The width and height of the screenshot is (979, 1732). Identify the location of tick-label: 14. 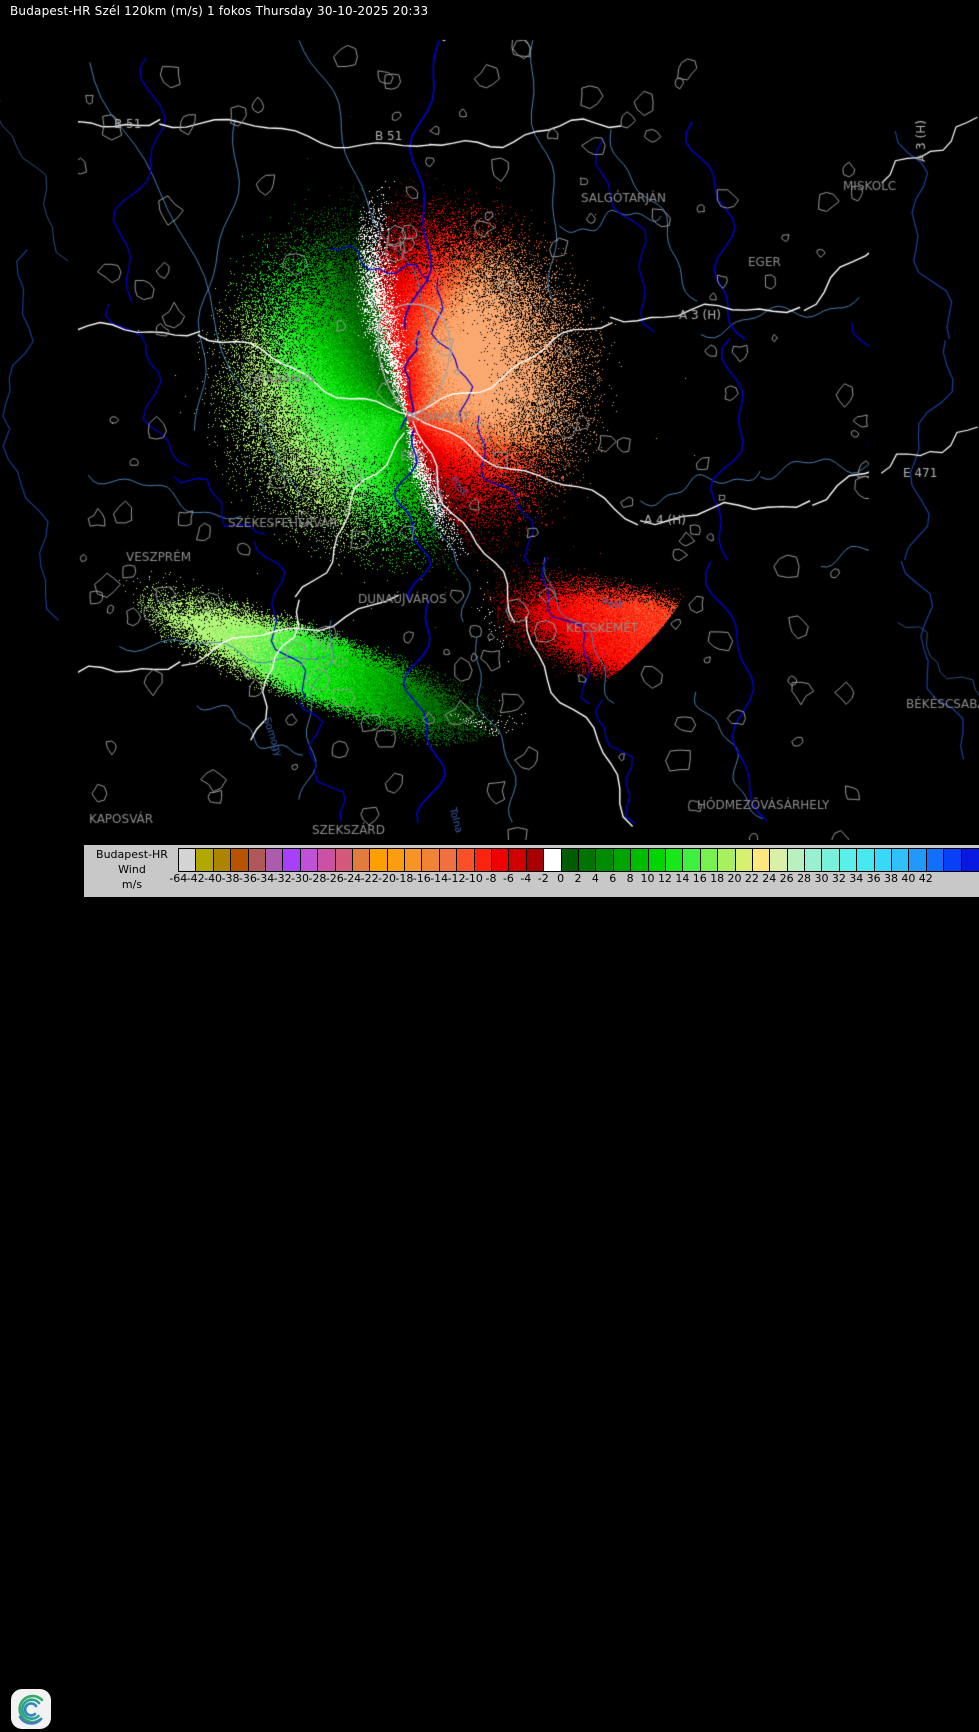
(682, 878).